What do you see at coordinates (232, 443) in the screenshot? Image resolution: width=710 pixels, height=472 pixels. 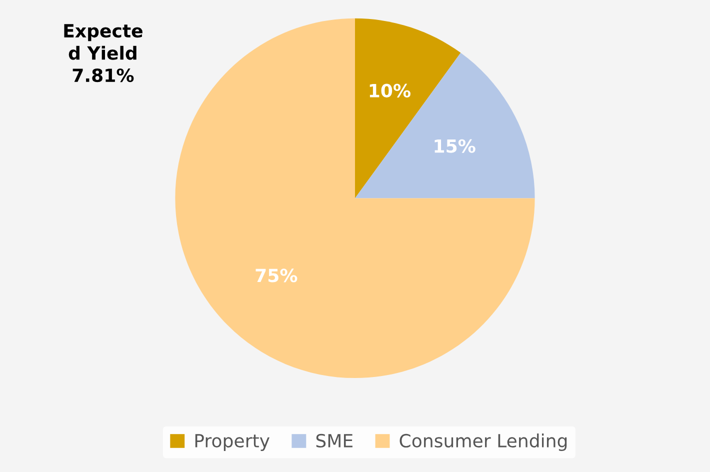 I see `legend-label: Property` at bounding box center [232, 443].